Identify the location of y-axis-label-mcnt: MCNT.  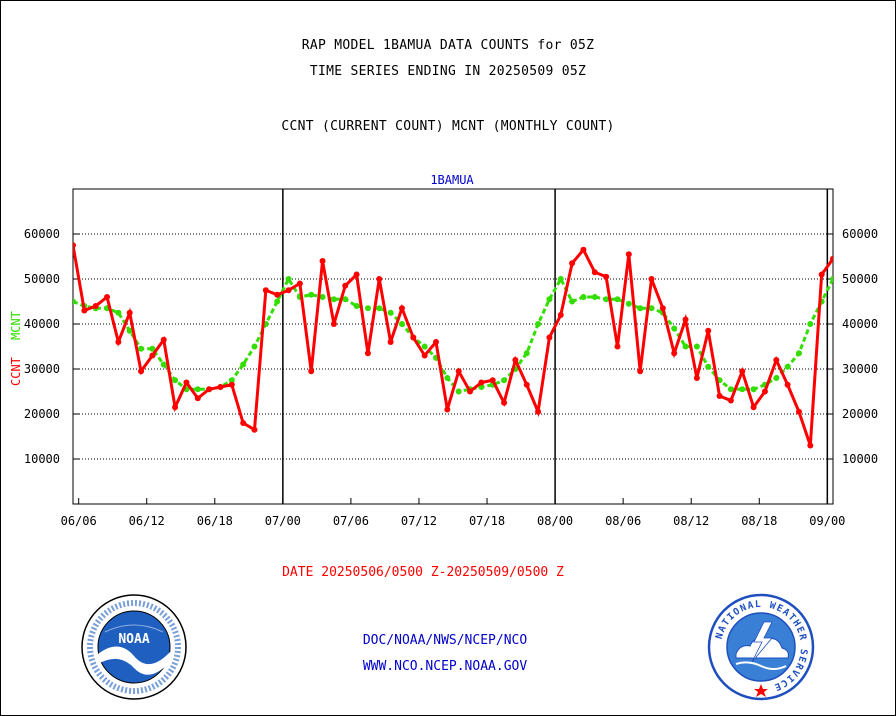
(16, 325).